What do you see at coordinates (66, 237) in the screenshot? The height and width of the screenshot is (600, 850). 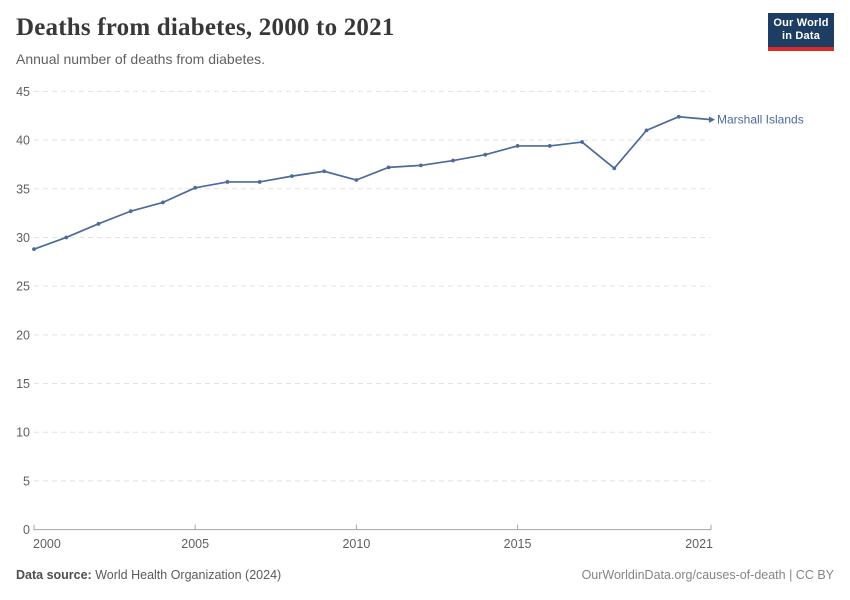 I see `data-point-2001` at bounding box center [66, 237].